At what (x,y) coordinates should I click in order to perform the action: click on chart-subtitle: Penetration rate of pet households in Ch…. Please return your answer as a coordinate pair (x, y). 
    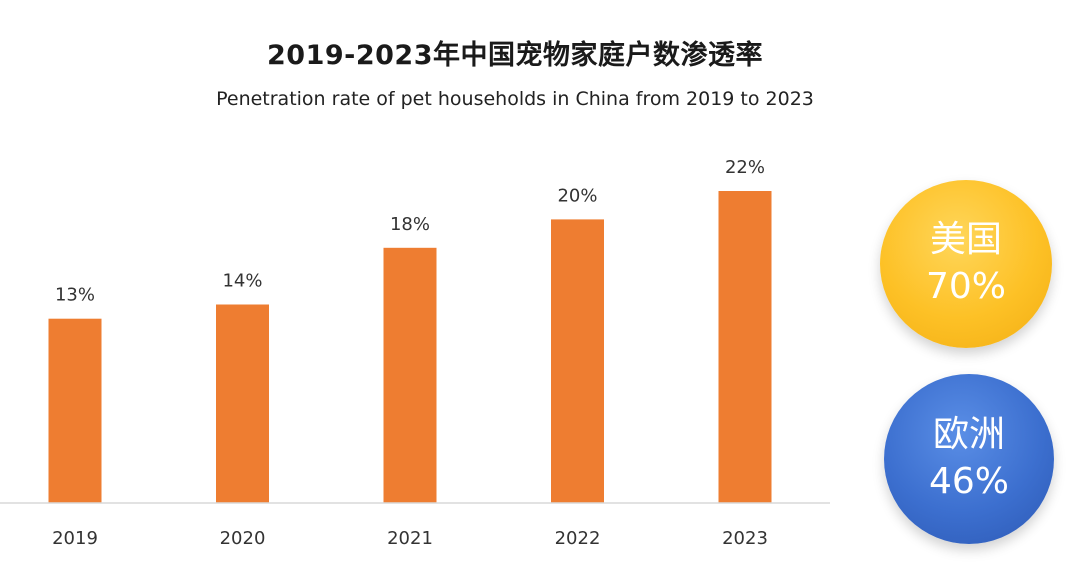
    Looking at the image, I should click on (515, 99).